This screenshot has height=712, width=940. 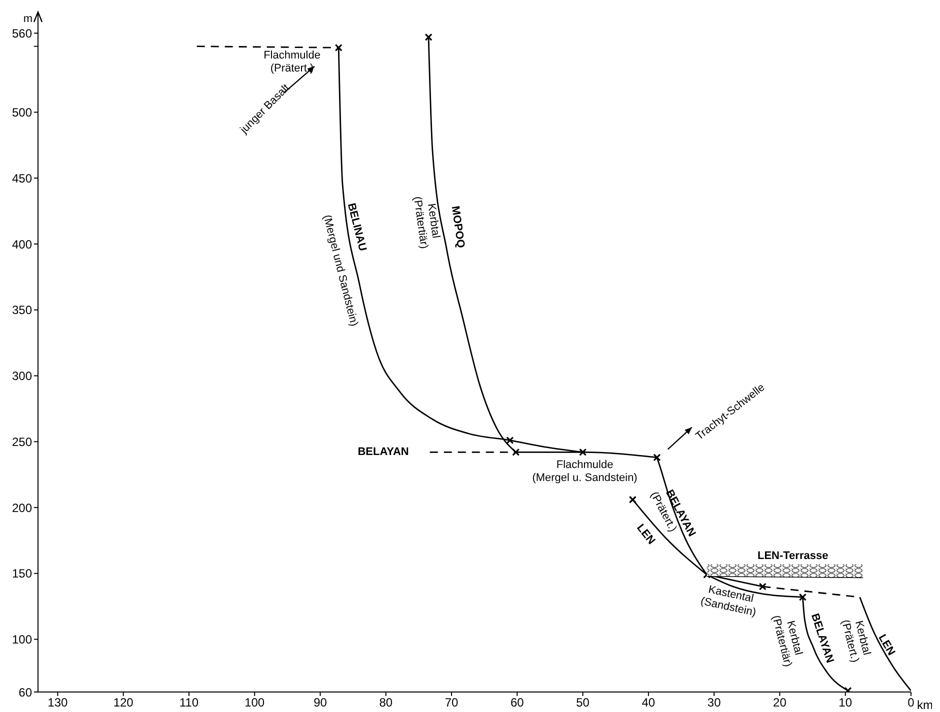 What do you see at coordinates (25, 692) in the screenshot?
I see `y-tick-label: 60` at bounding box center [25, 692].